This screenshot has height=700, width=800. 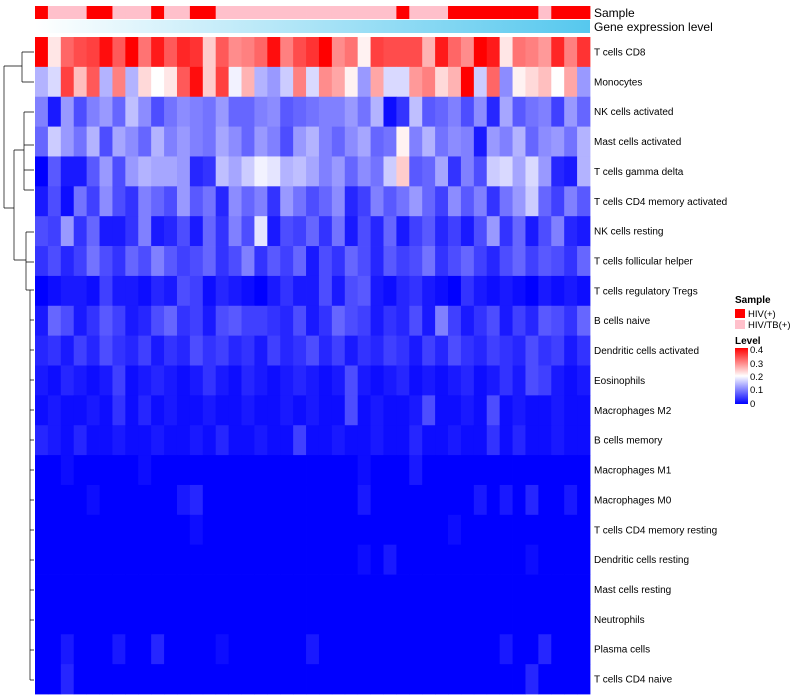 What do you see at coordinates (18, 366) in the screenshot?
I see `row-dendrogram` at bounding box center [18, 366].